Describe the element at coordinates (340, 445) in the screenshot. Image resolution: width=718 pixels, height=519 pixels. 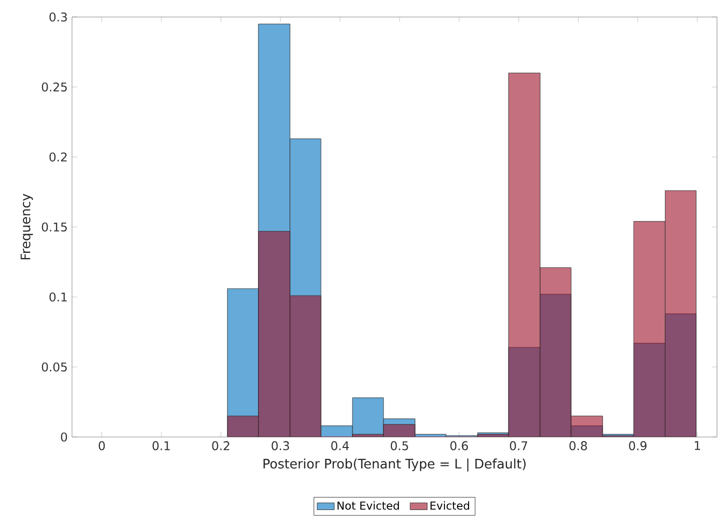
I see `x-tick-label: 0.4` at that location.